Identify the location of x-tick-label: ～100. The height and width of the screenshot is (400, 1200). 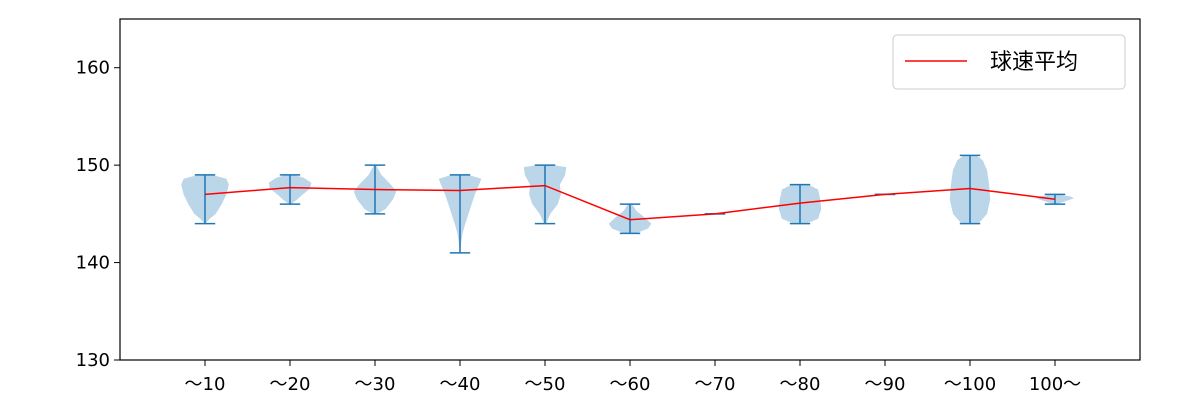
(970, 384).